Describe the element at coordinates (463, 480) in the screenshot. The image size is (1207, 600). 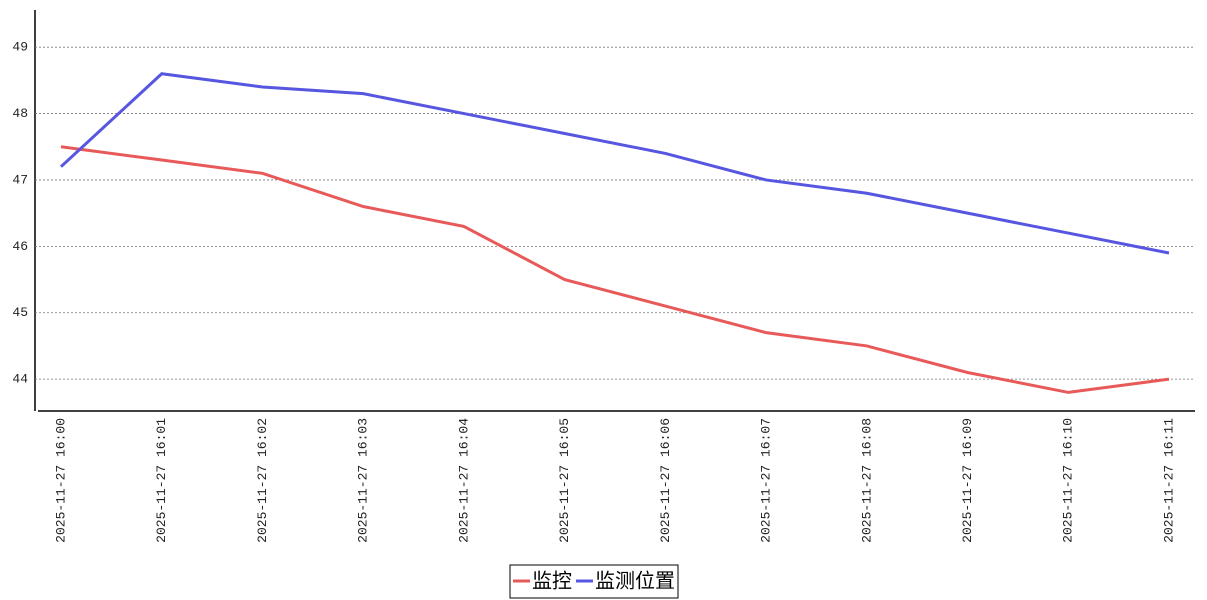
I see `x-tick-label: 2025-11-27 16:04` at that location.